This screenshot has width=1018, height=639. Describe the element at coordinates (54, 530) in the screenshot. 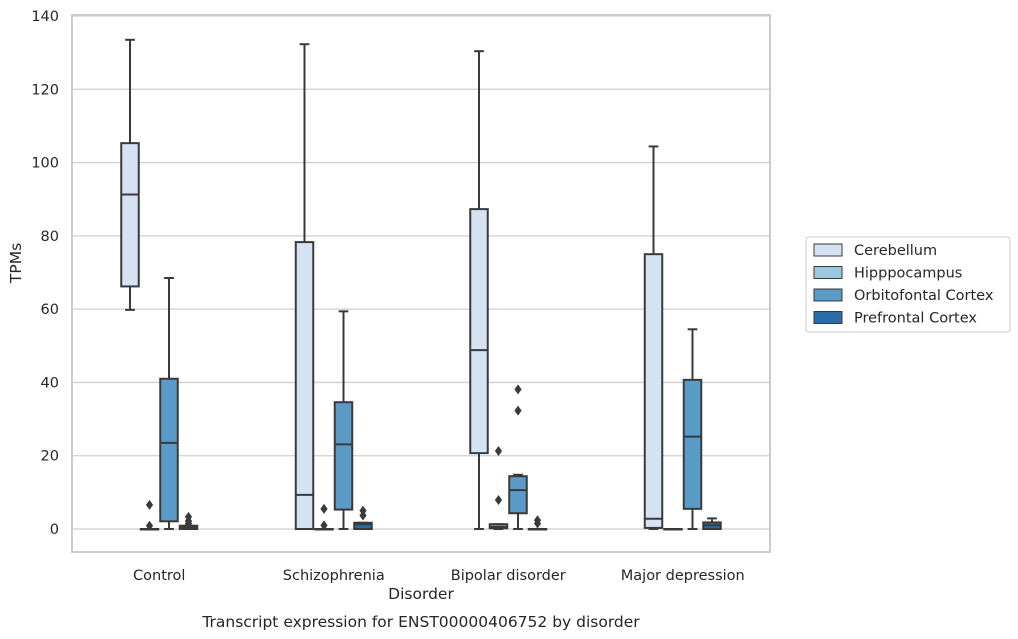

I see `y-tick-label: 0` at that location.